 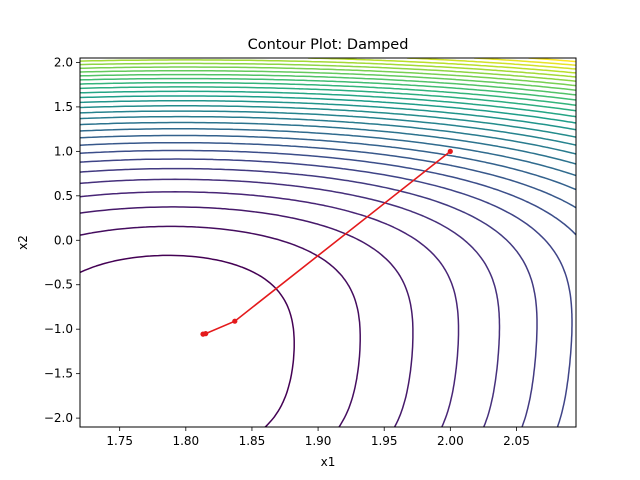 I want to click on x-tick-label: 1.75, so click(x=119, y=441).